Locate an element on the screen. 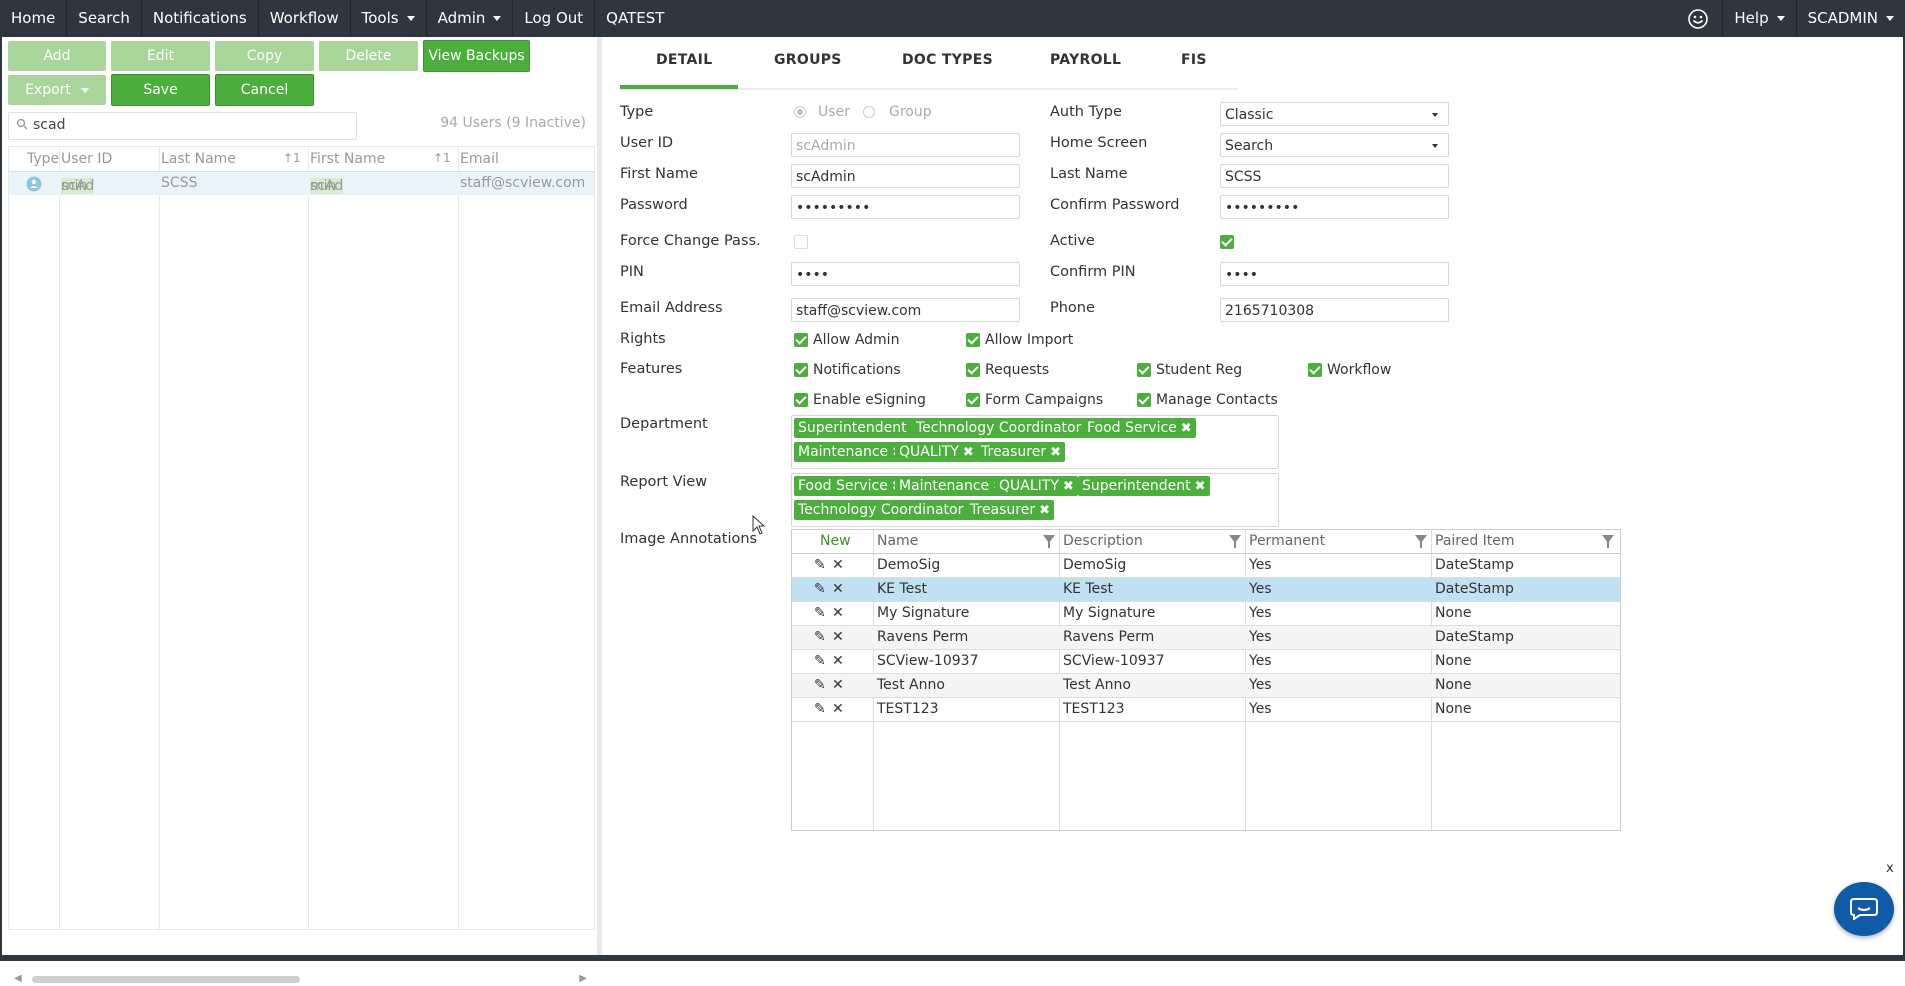  scrollbar-thumb is located at coordinates (166, 979).